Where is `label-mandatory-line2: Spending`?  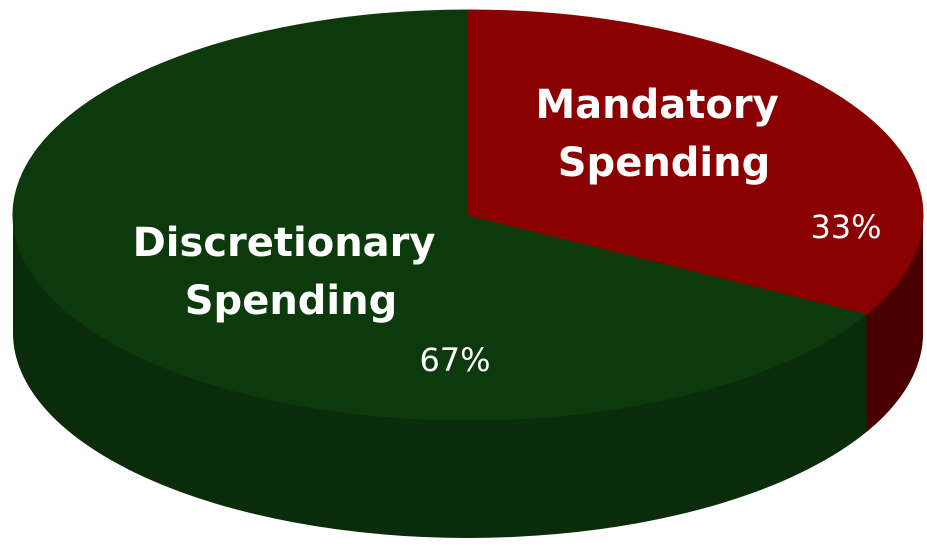
label-mandatory-line2: Spending is located at coordinates (664, 163).